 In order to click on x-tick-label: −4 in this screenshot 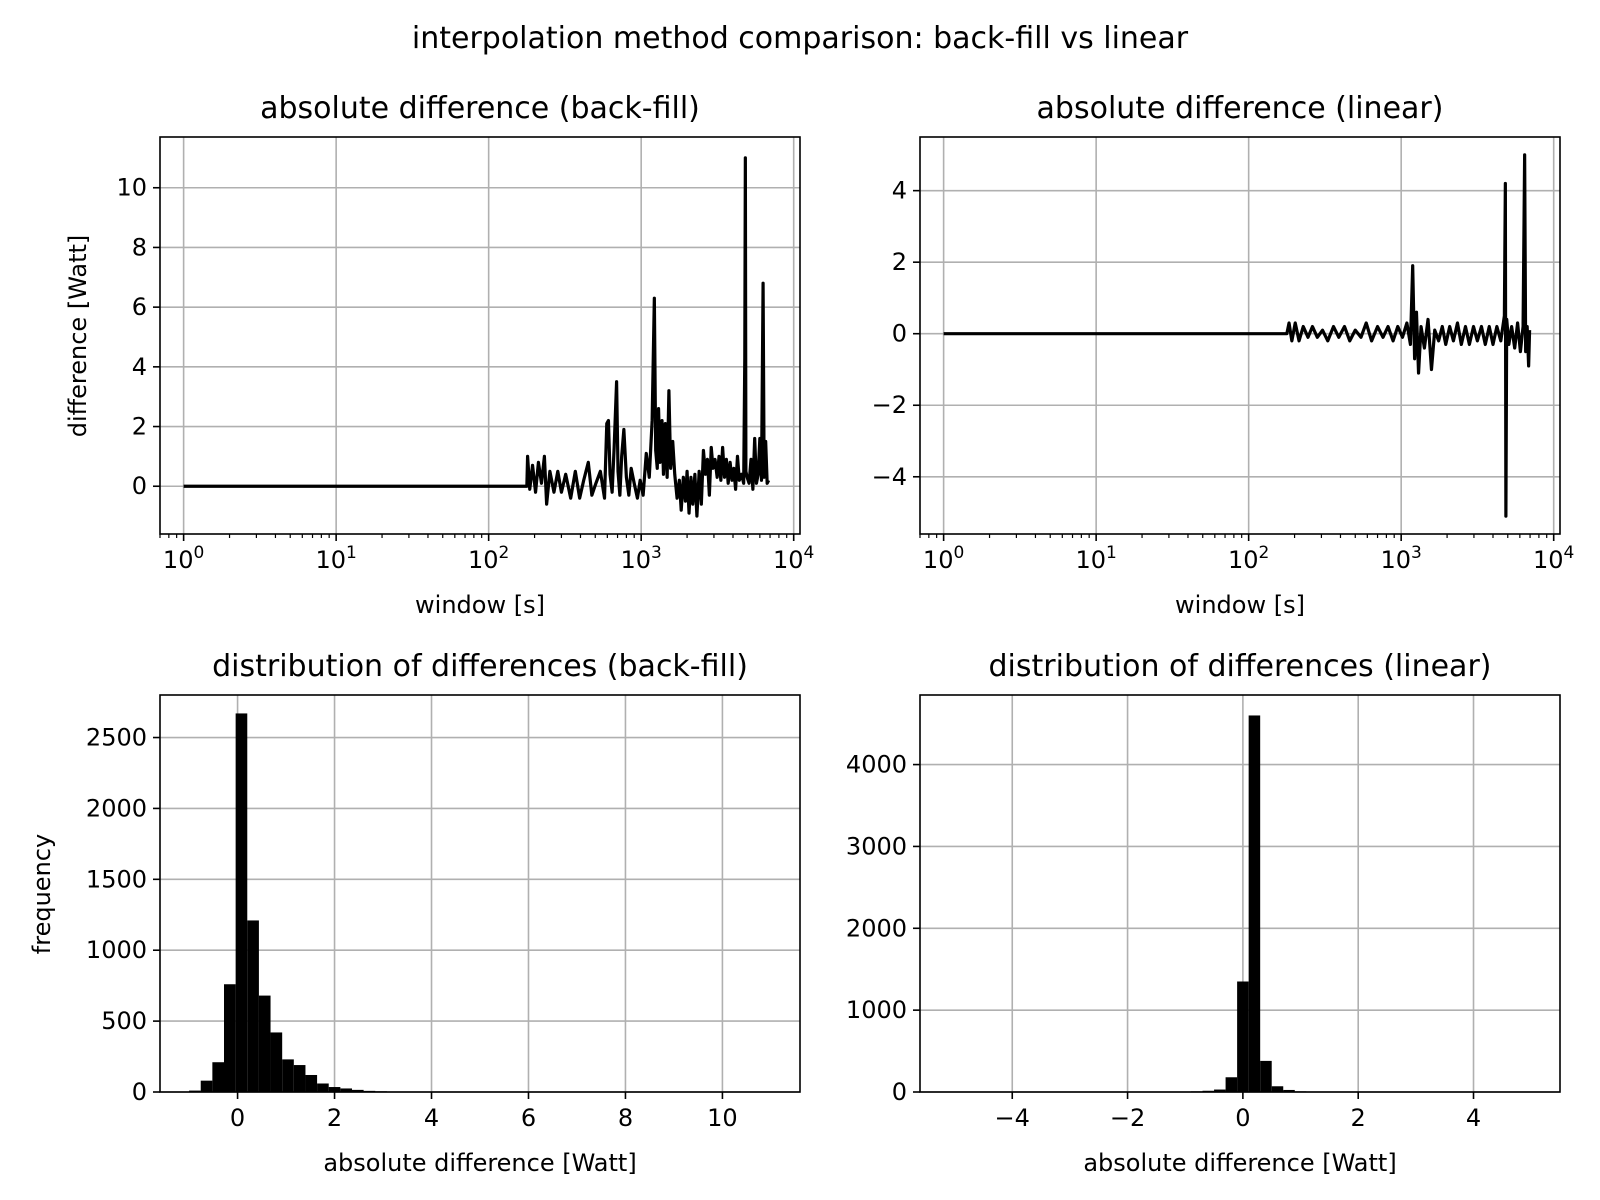, I will do `click(1012, 1118)`.